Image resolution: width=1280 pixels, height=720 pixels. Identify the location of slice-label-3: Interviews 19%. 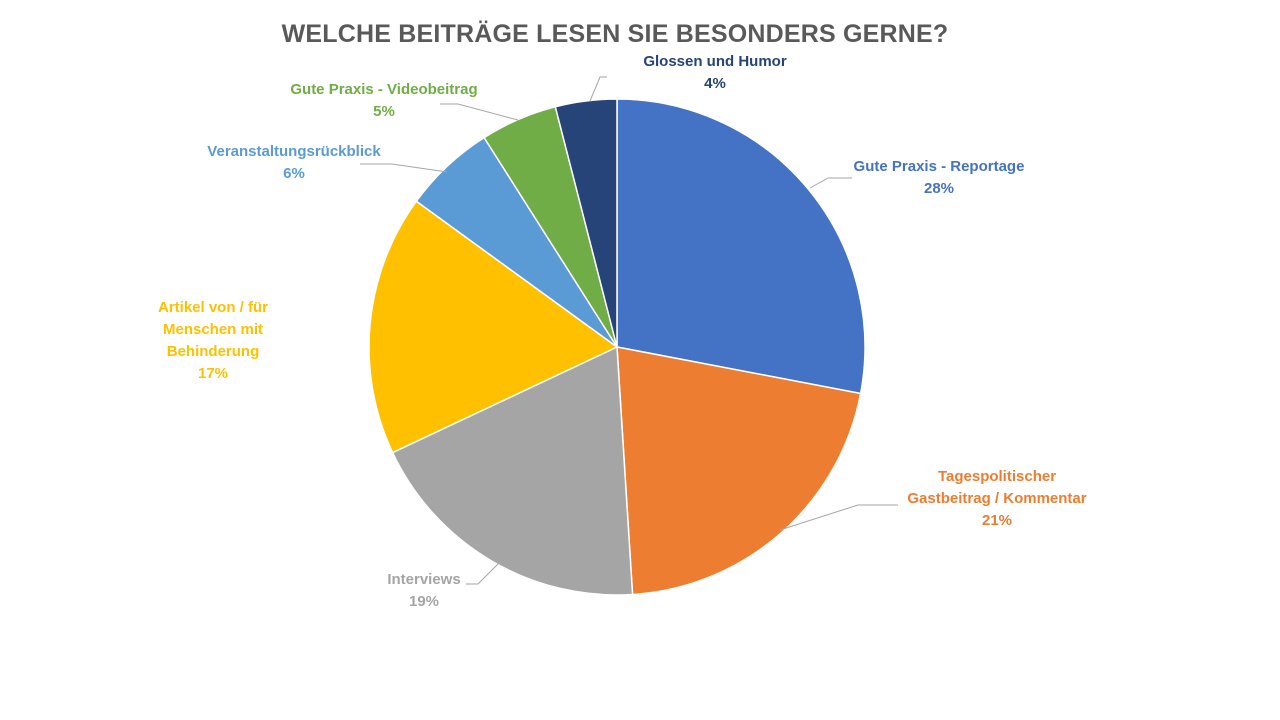
(423, 590).